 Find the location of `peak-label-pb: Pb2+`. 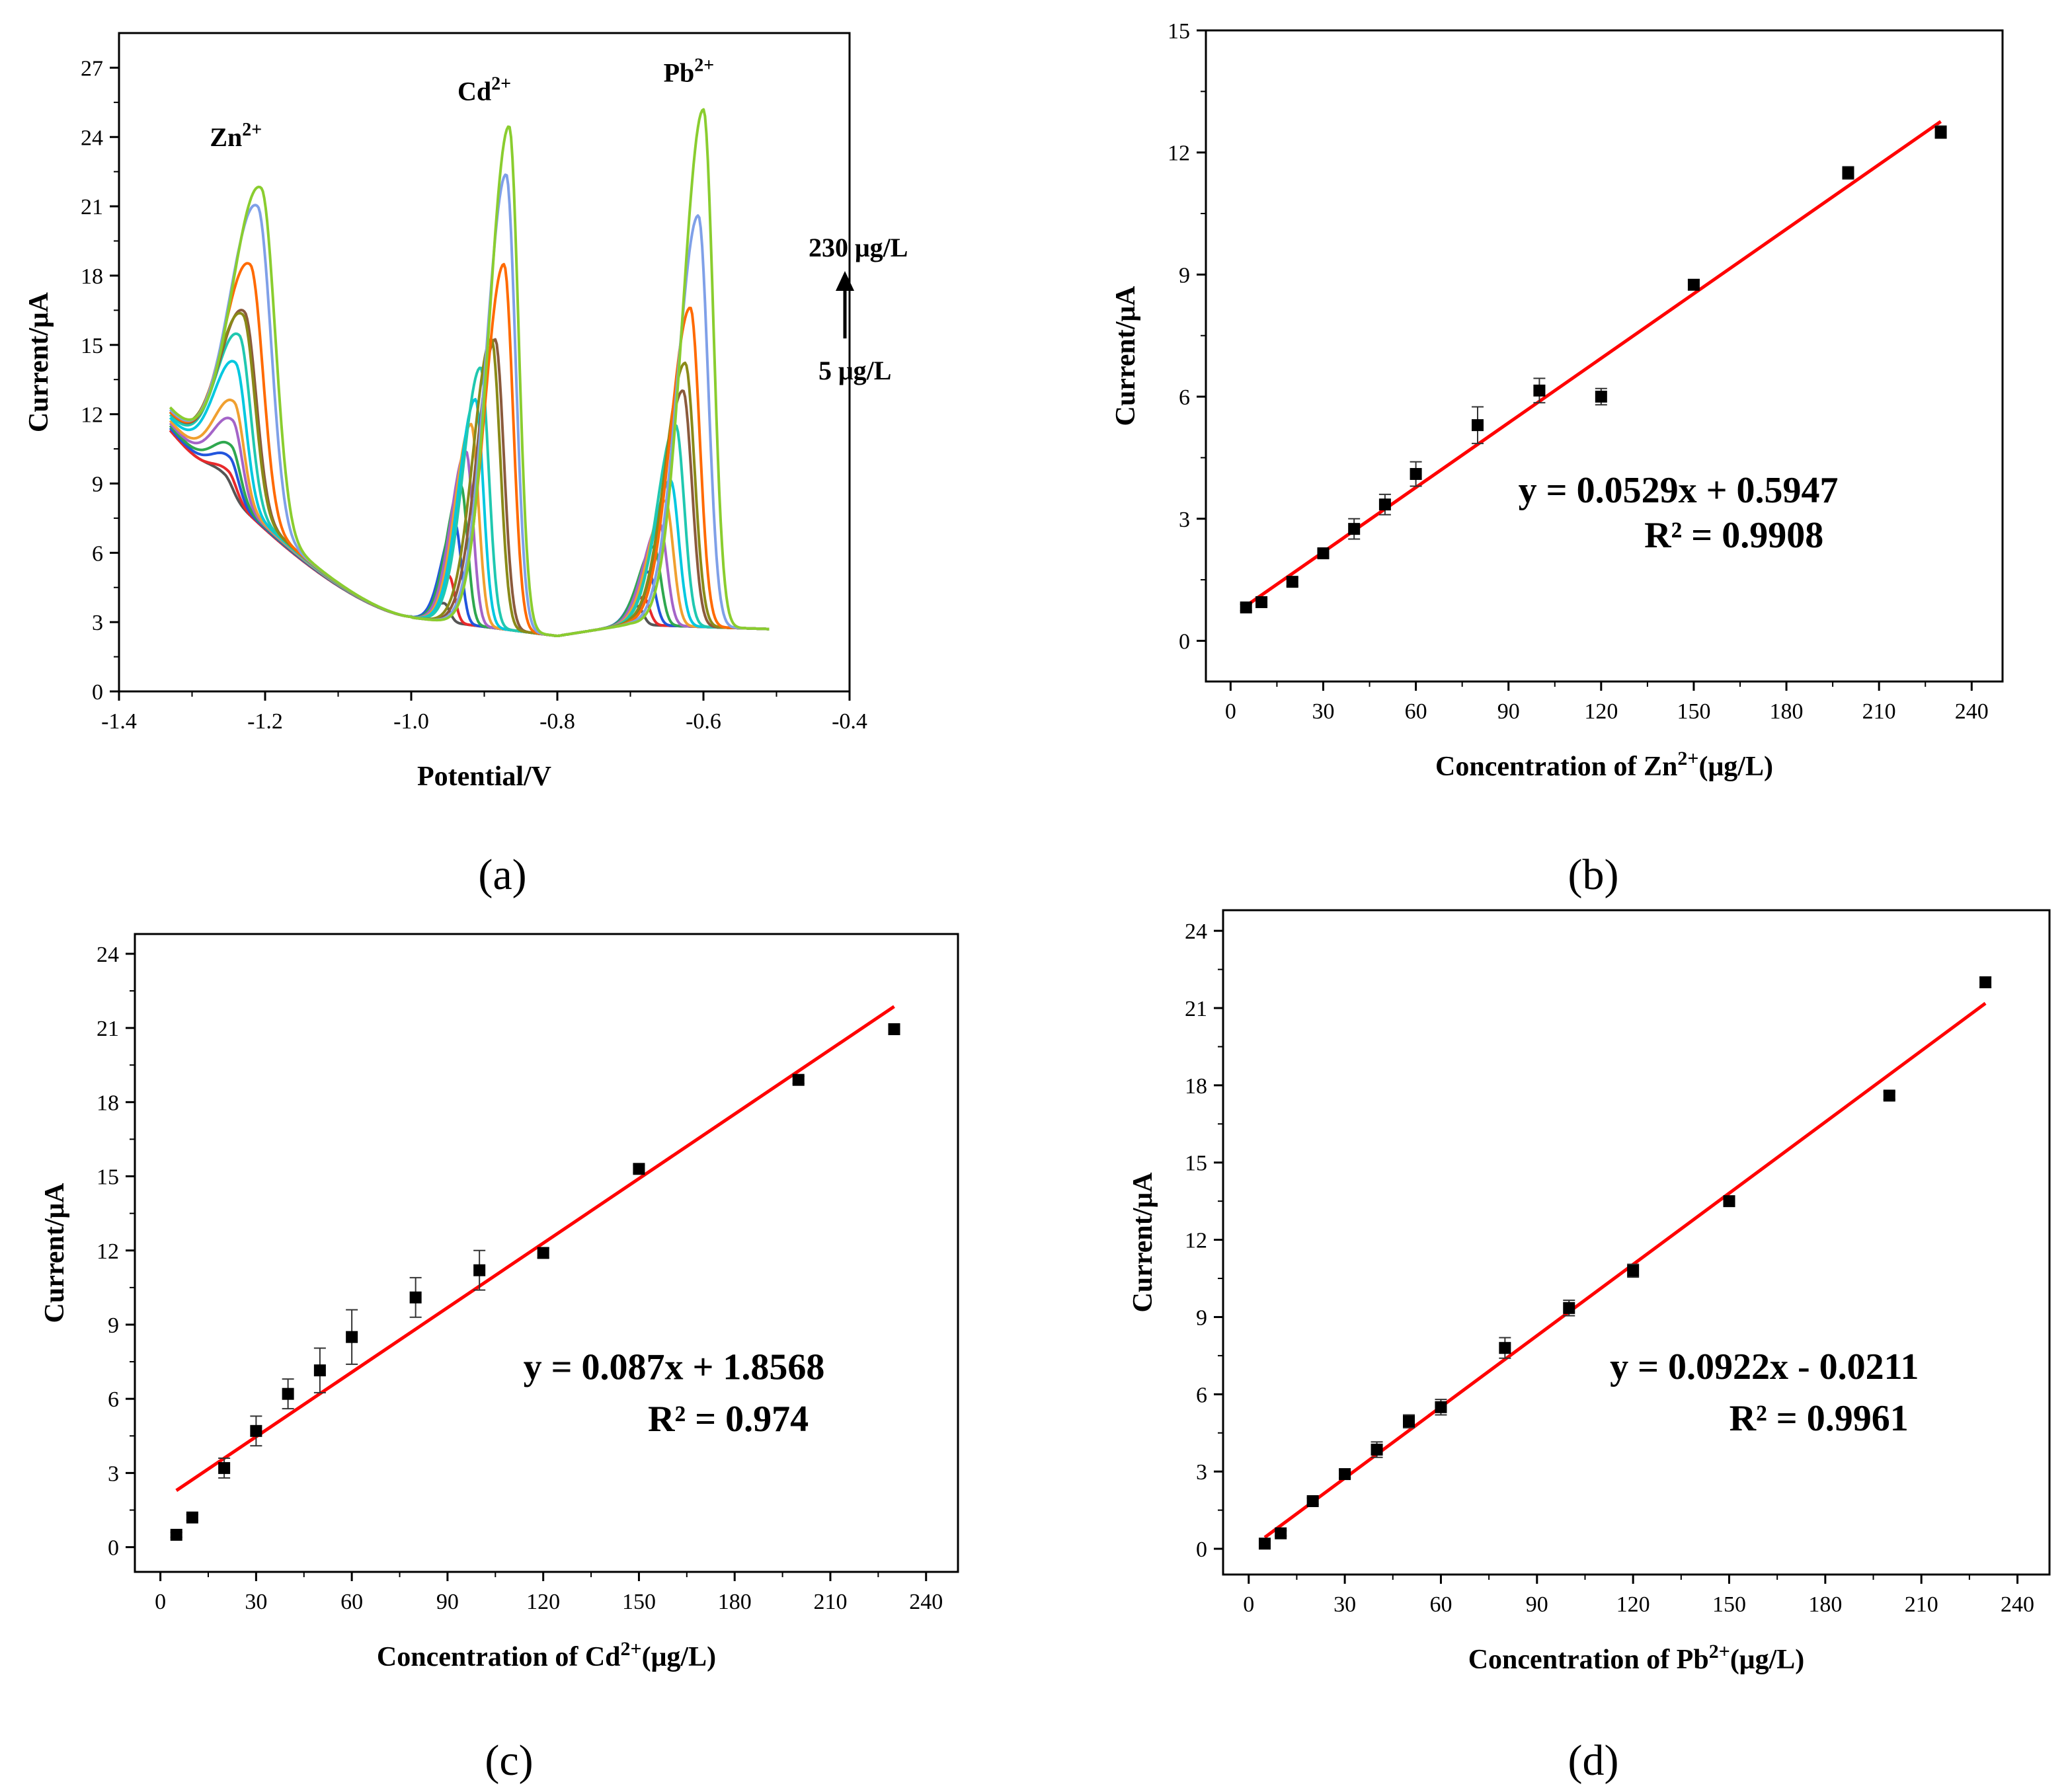

peak-label-pb: Pb2+ is located at coordinates (689, 71).